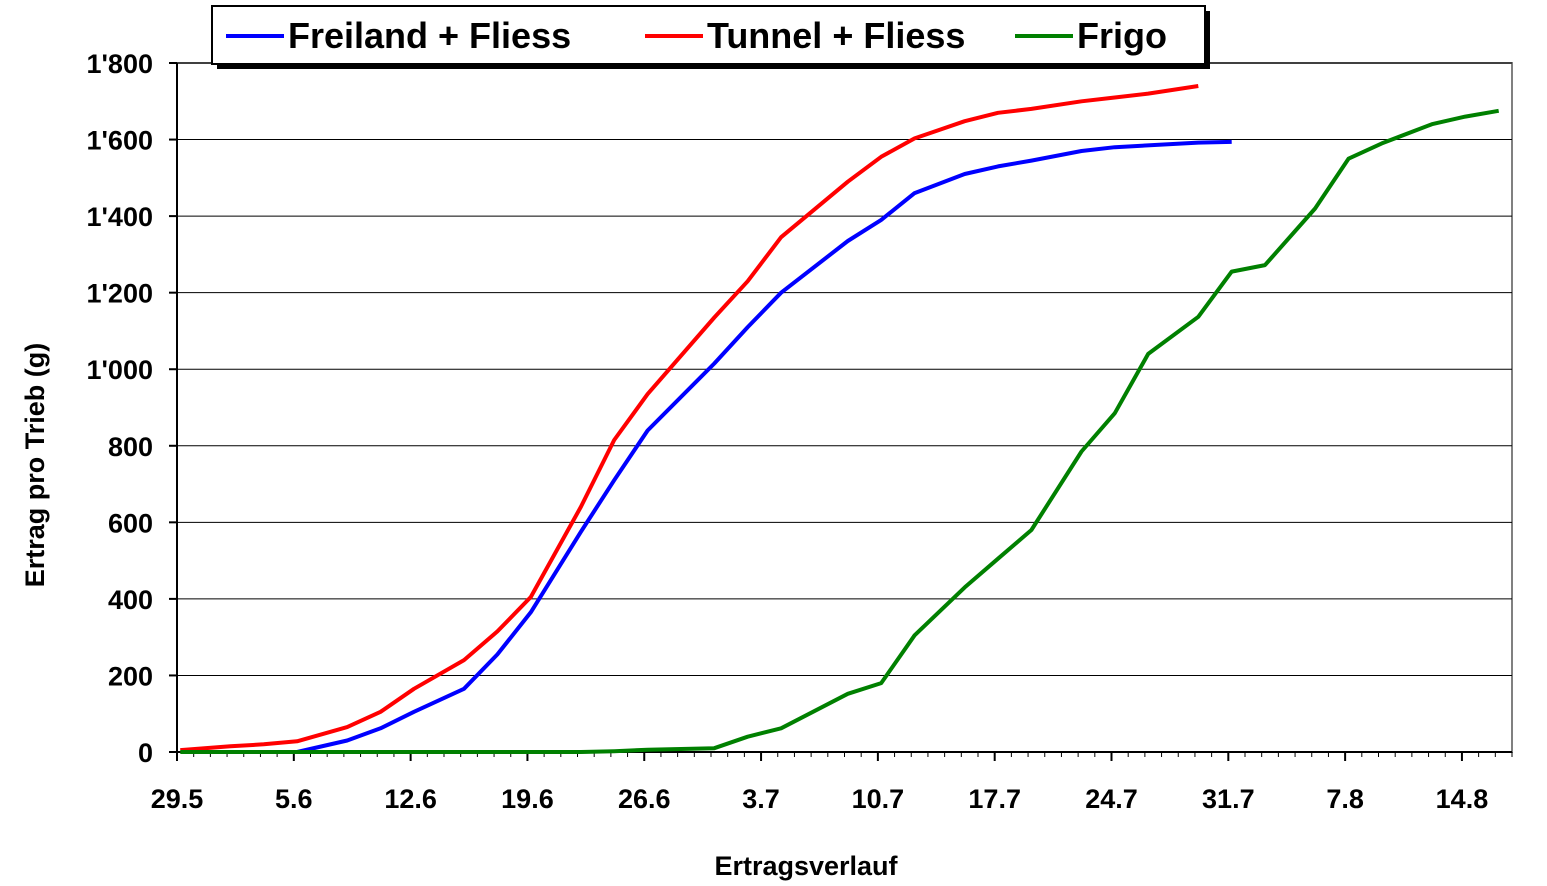 Image resolution: width=1547 pixels, height=886 pixels. I want to click on legend-label: Freiland + Fliess, so click(429, 35).